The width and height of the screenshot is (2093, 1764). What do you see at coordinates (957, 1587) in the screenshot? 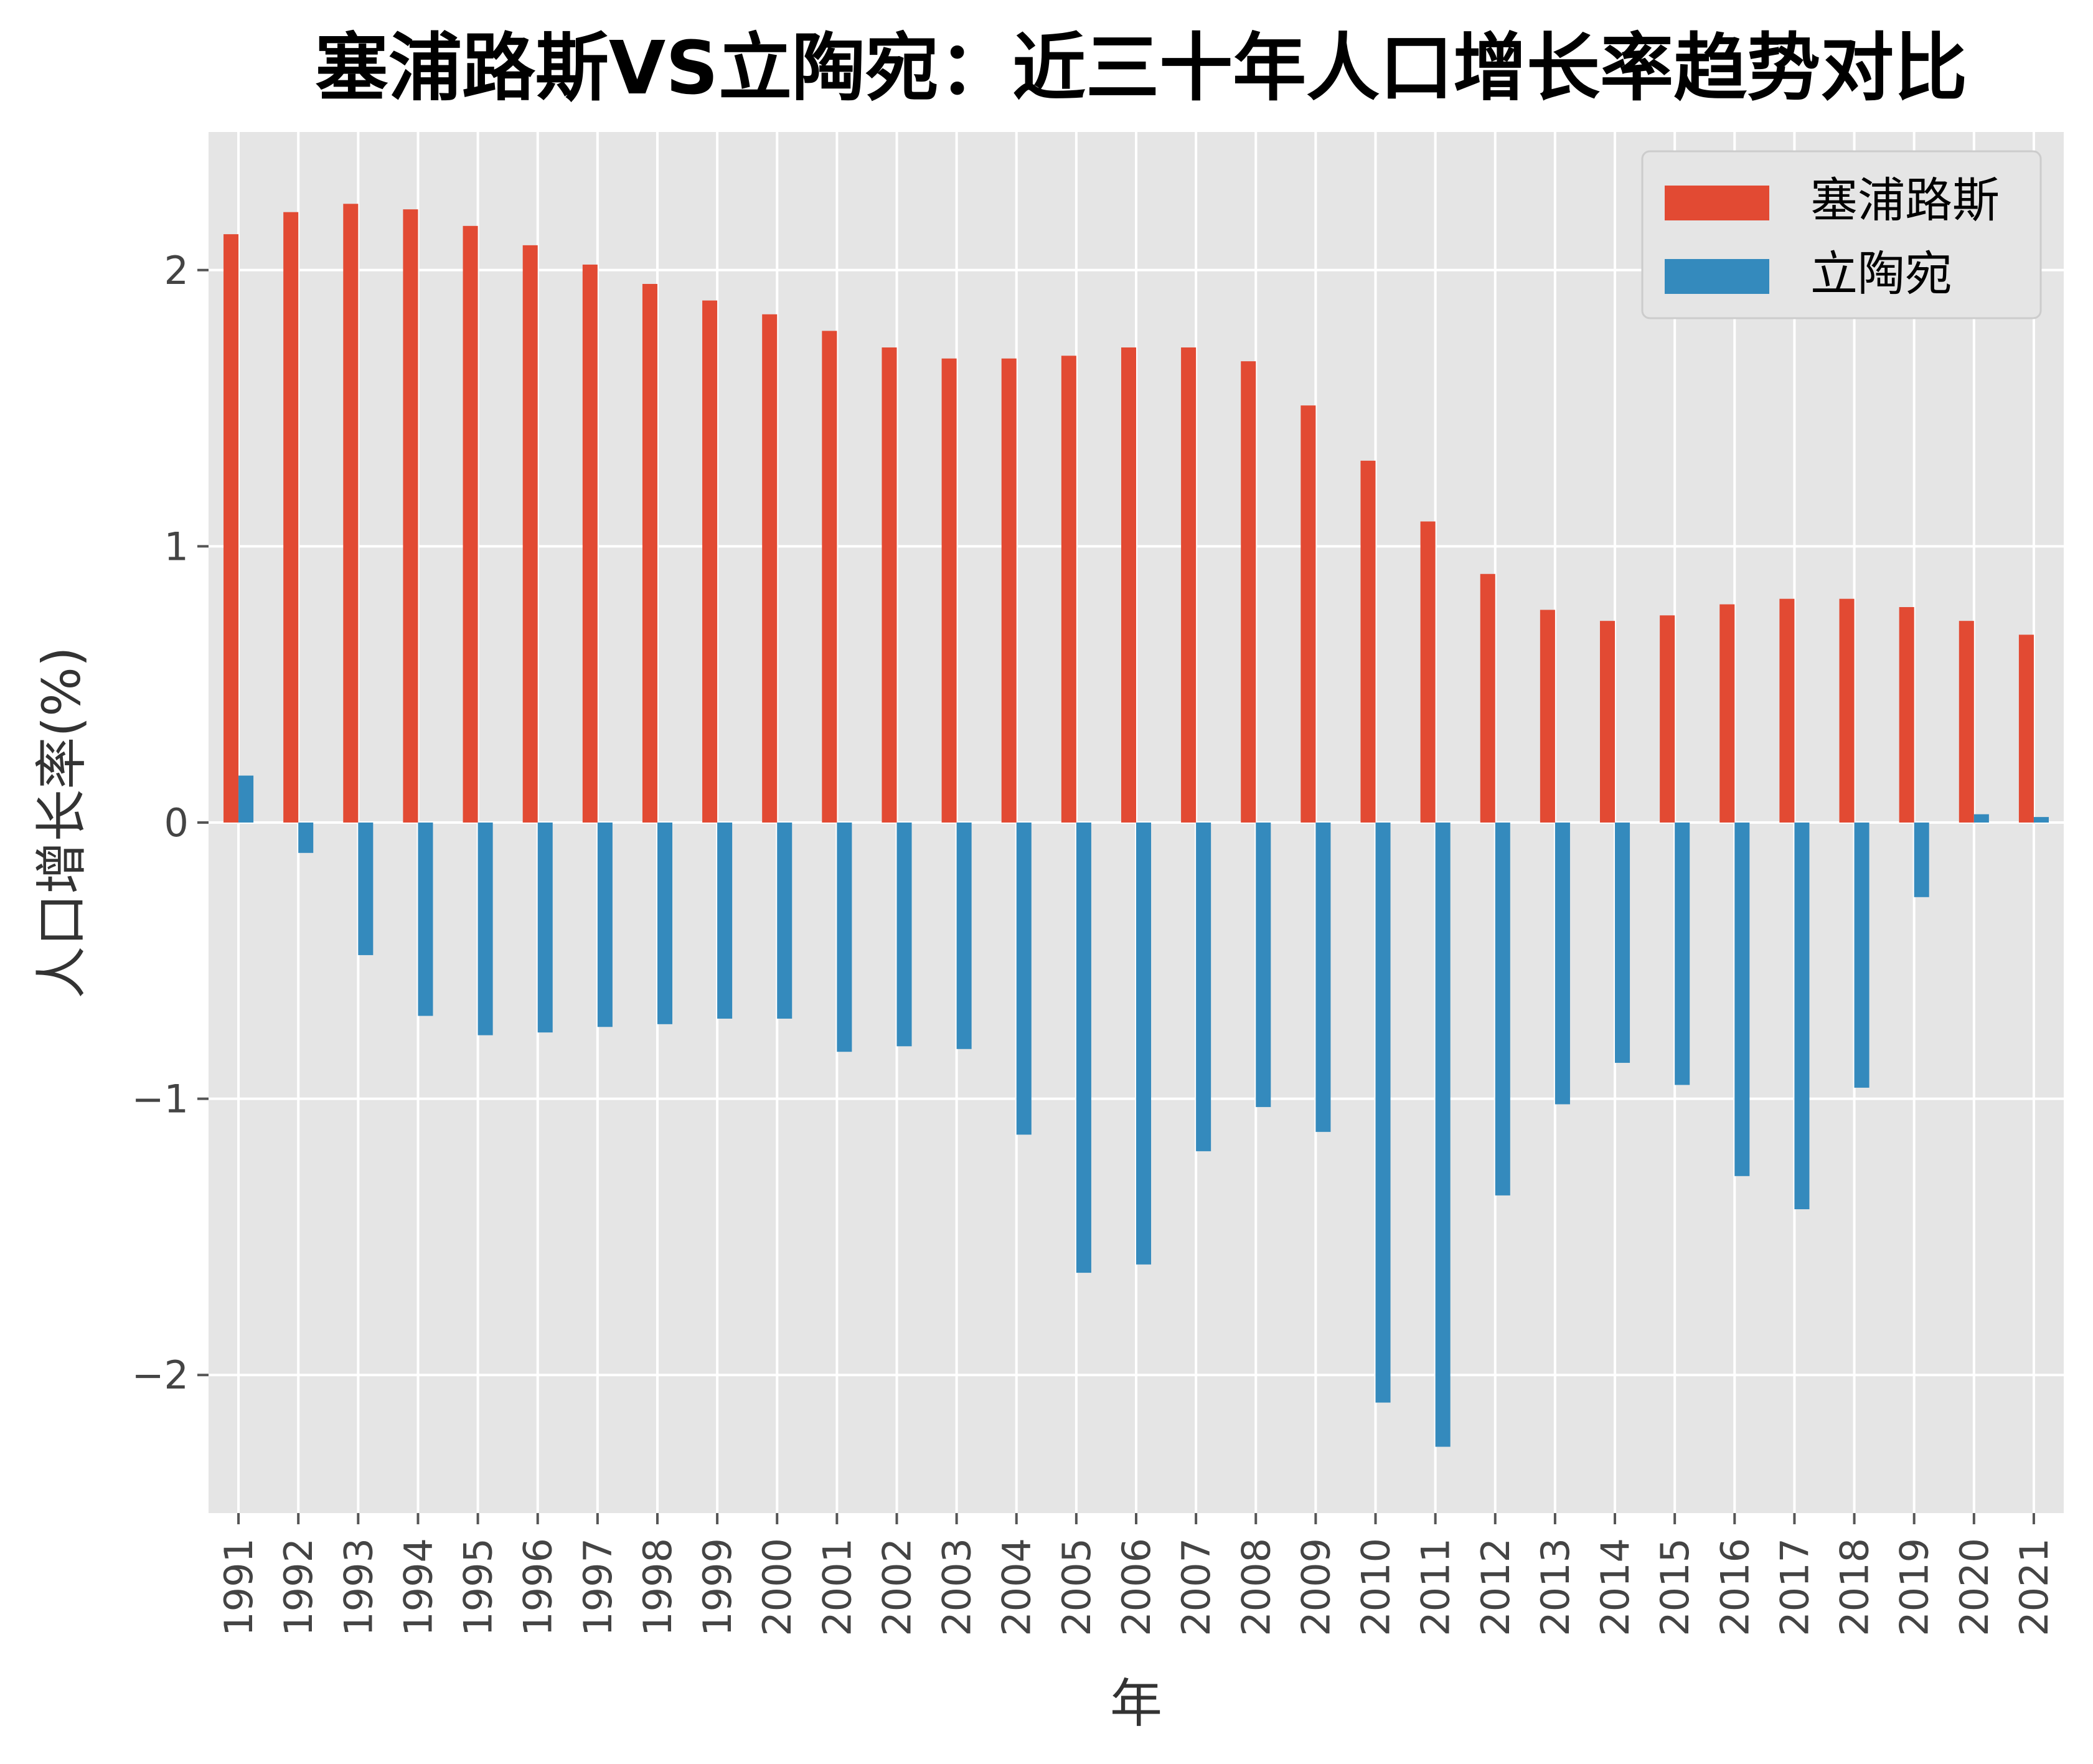
I see `x-tick-label-2003: 2003` at bounding box center [957, 1587].